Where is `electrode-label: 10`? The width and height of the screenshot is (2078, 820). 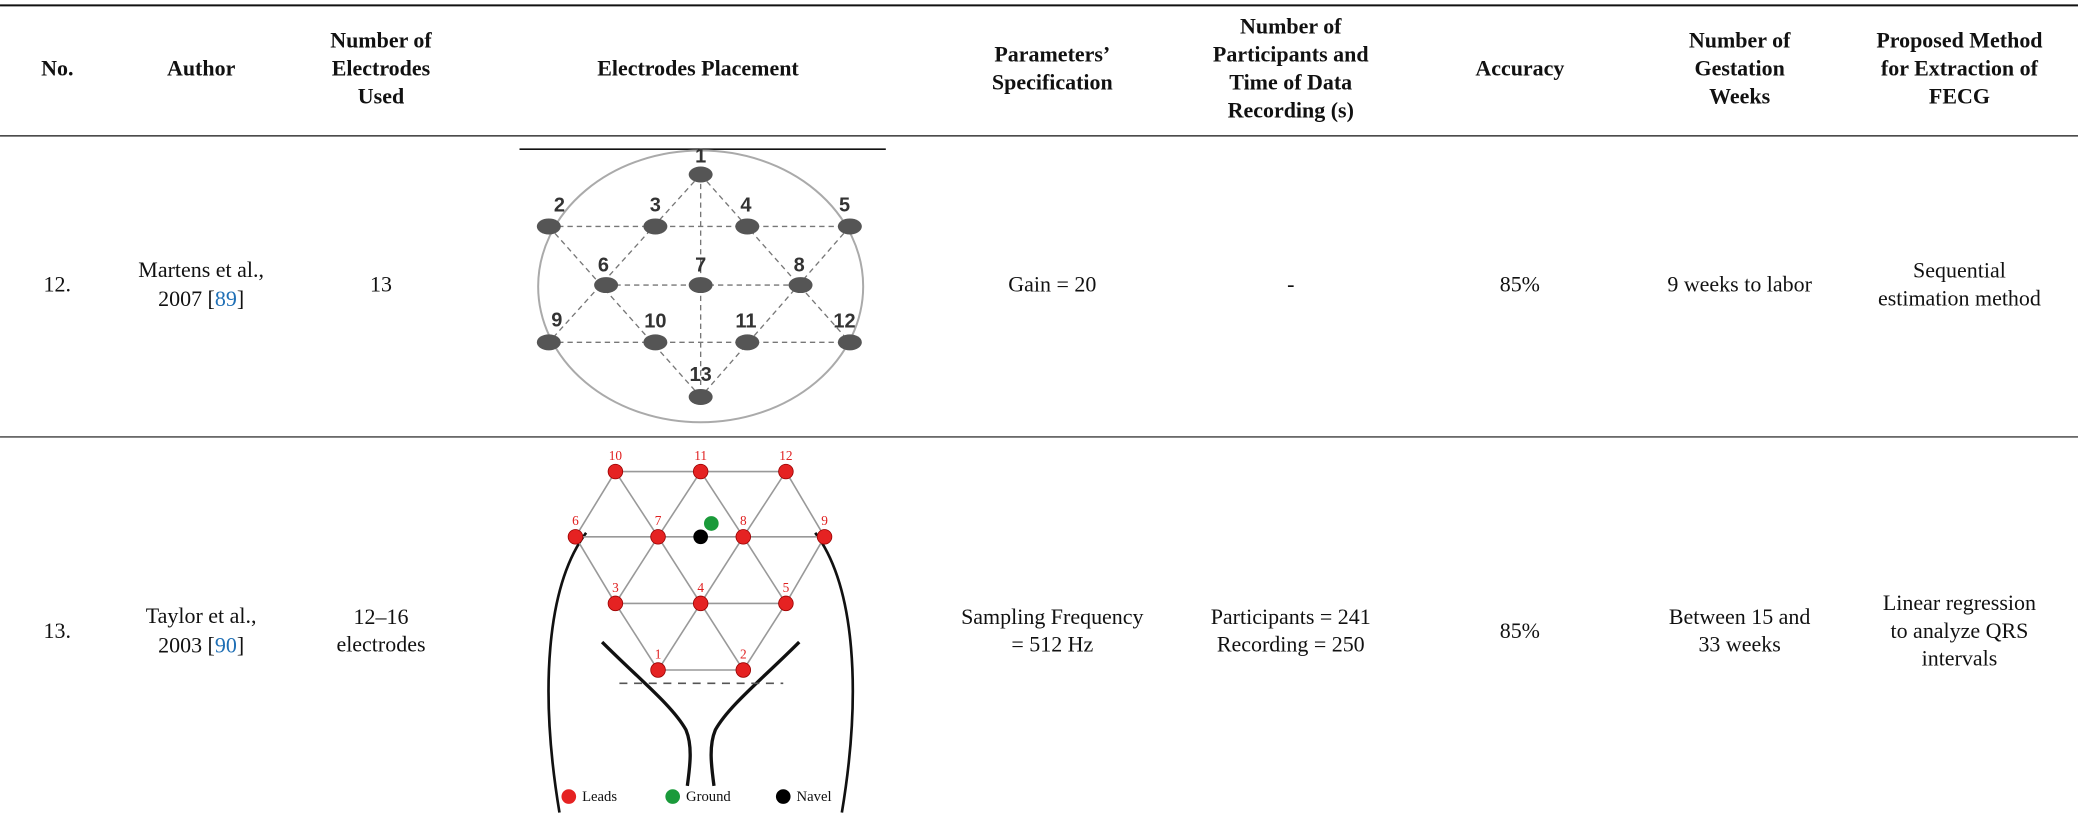
electrode-label: 10 is located at coordinates (655, 322).